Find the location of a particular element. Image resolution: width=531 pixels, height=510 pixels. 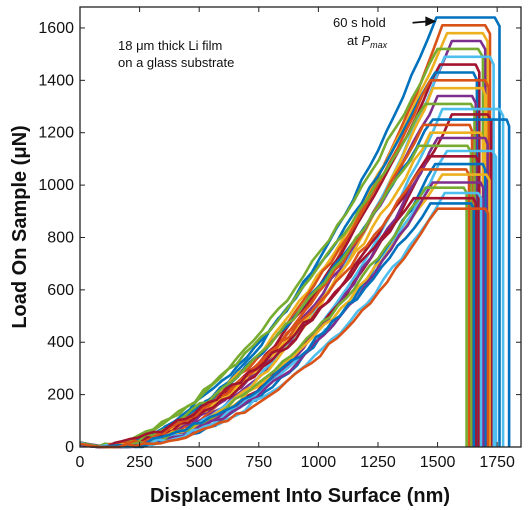

y-tick-label: 400 is located at coordinates (60, 342).